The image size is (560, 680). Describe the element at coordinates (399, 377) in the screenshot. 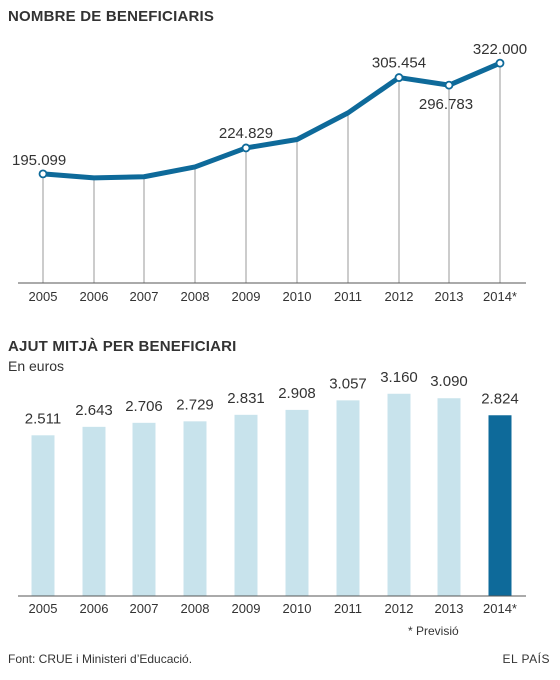

I see `bar-value-label: 3.160` at that location.